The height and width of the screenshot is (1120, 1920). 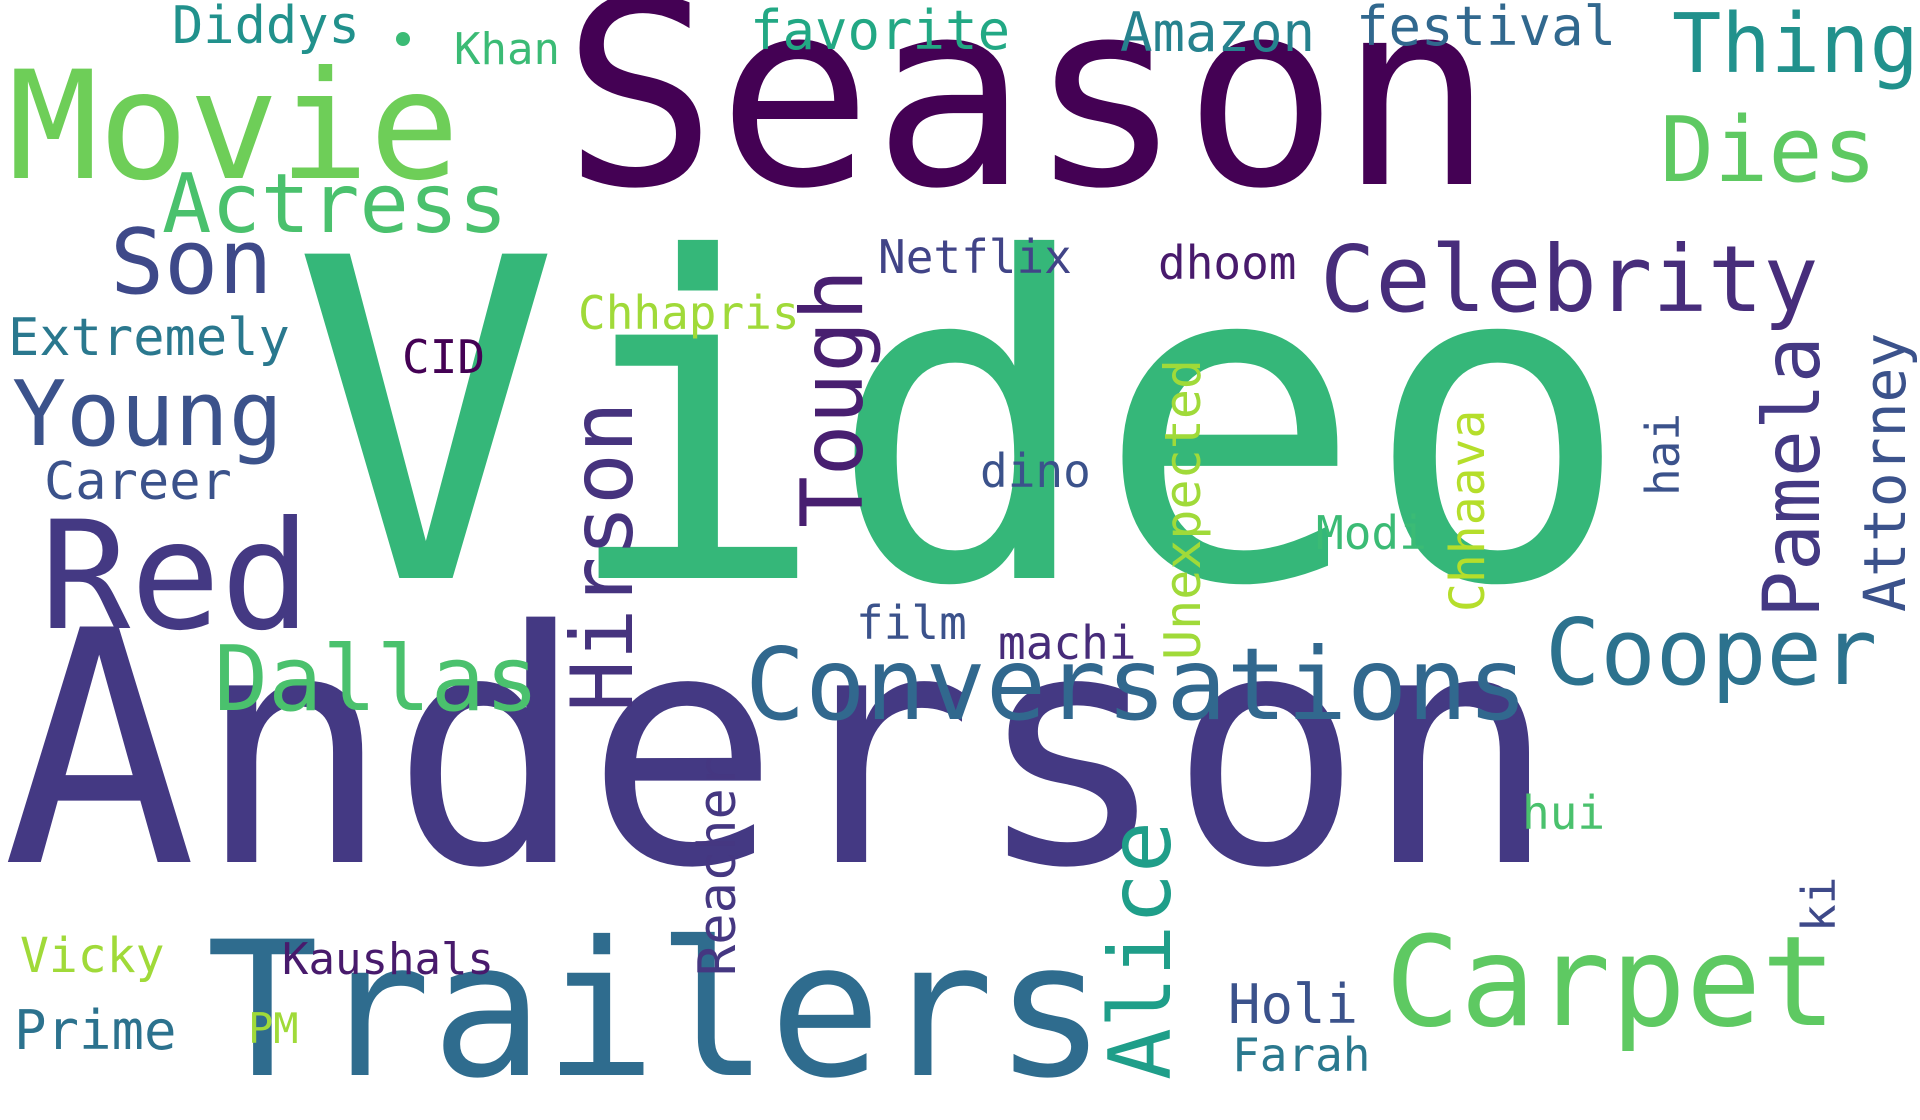 What do you see at coordinates (1663, 454) in the screenshot?
I see `word-hai: hai` at bounding box center [1663, 454].